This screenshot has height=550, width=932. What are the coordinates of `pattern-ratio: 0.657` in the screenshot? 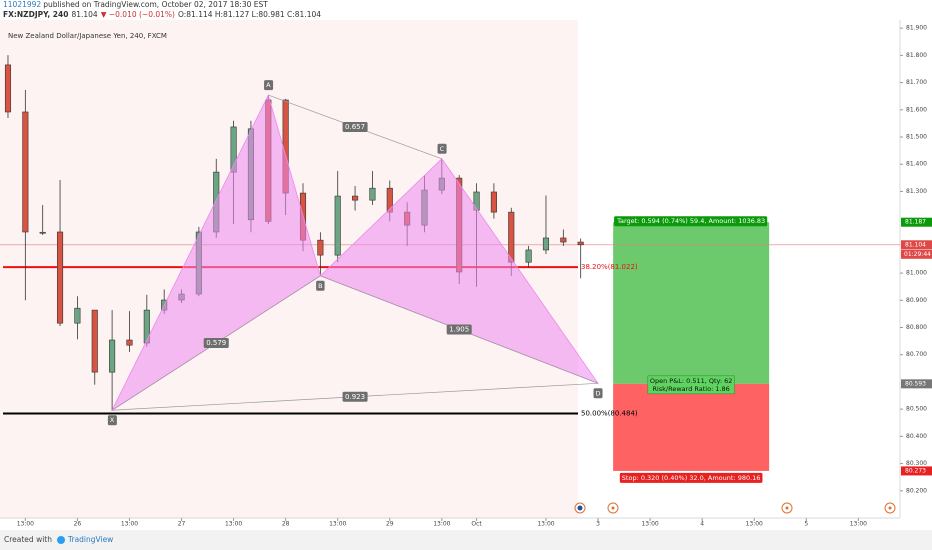 It's located at (355, 127).